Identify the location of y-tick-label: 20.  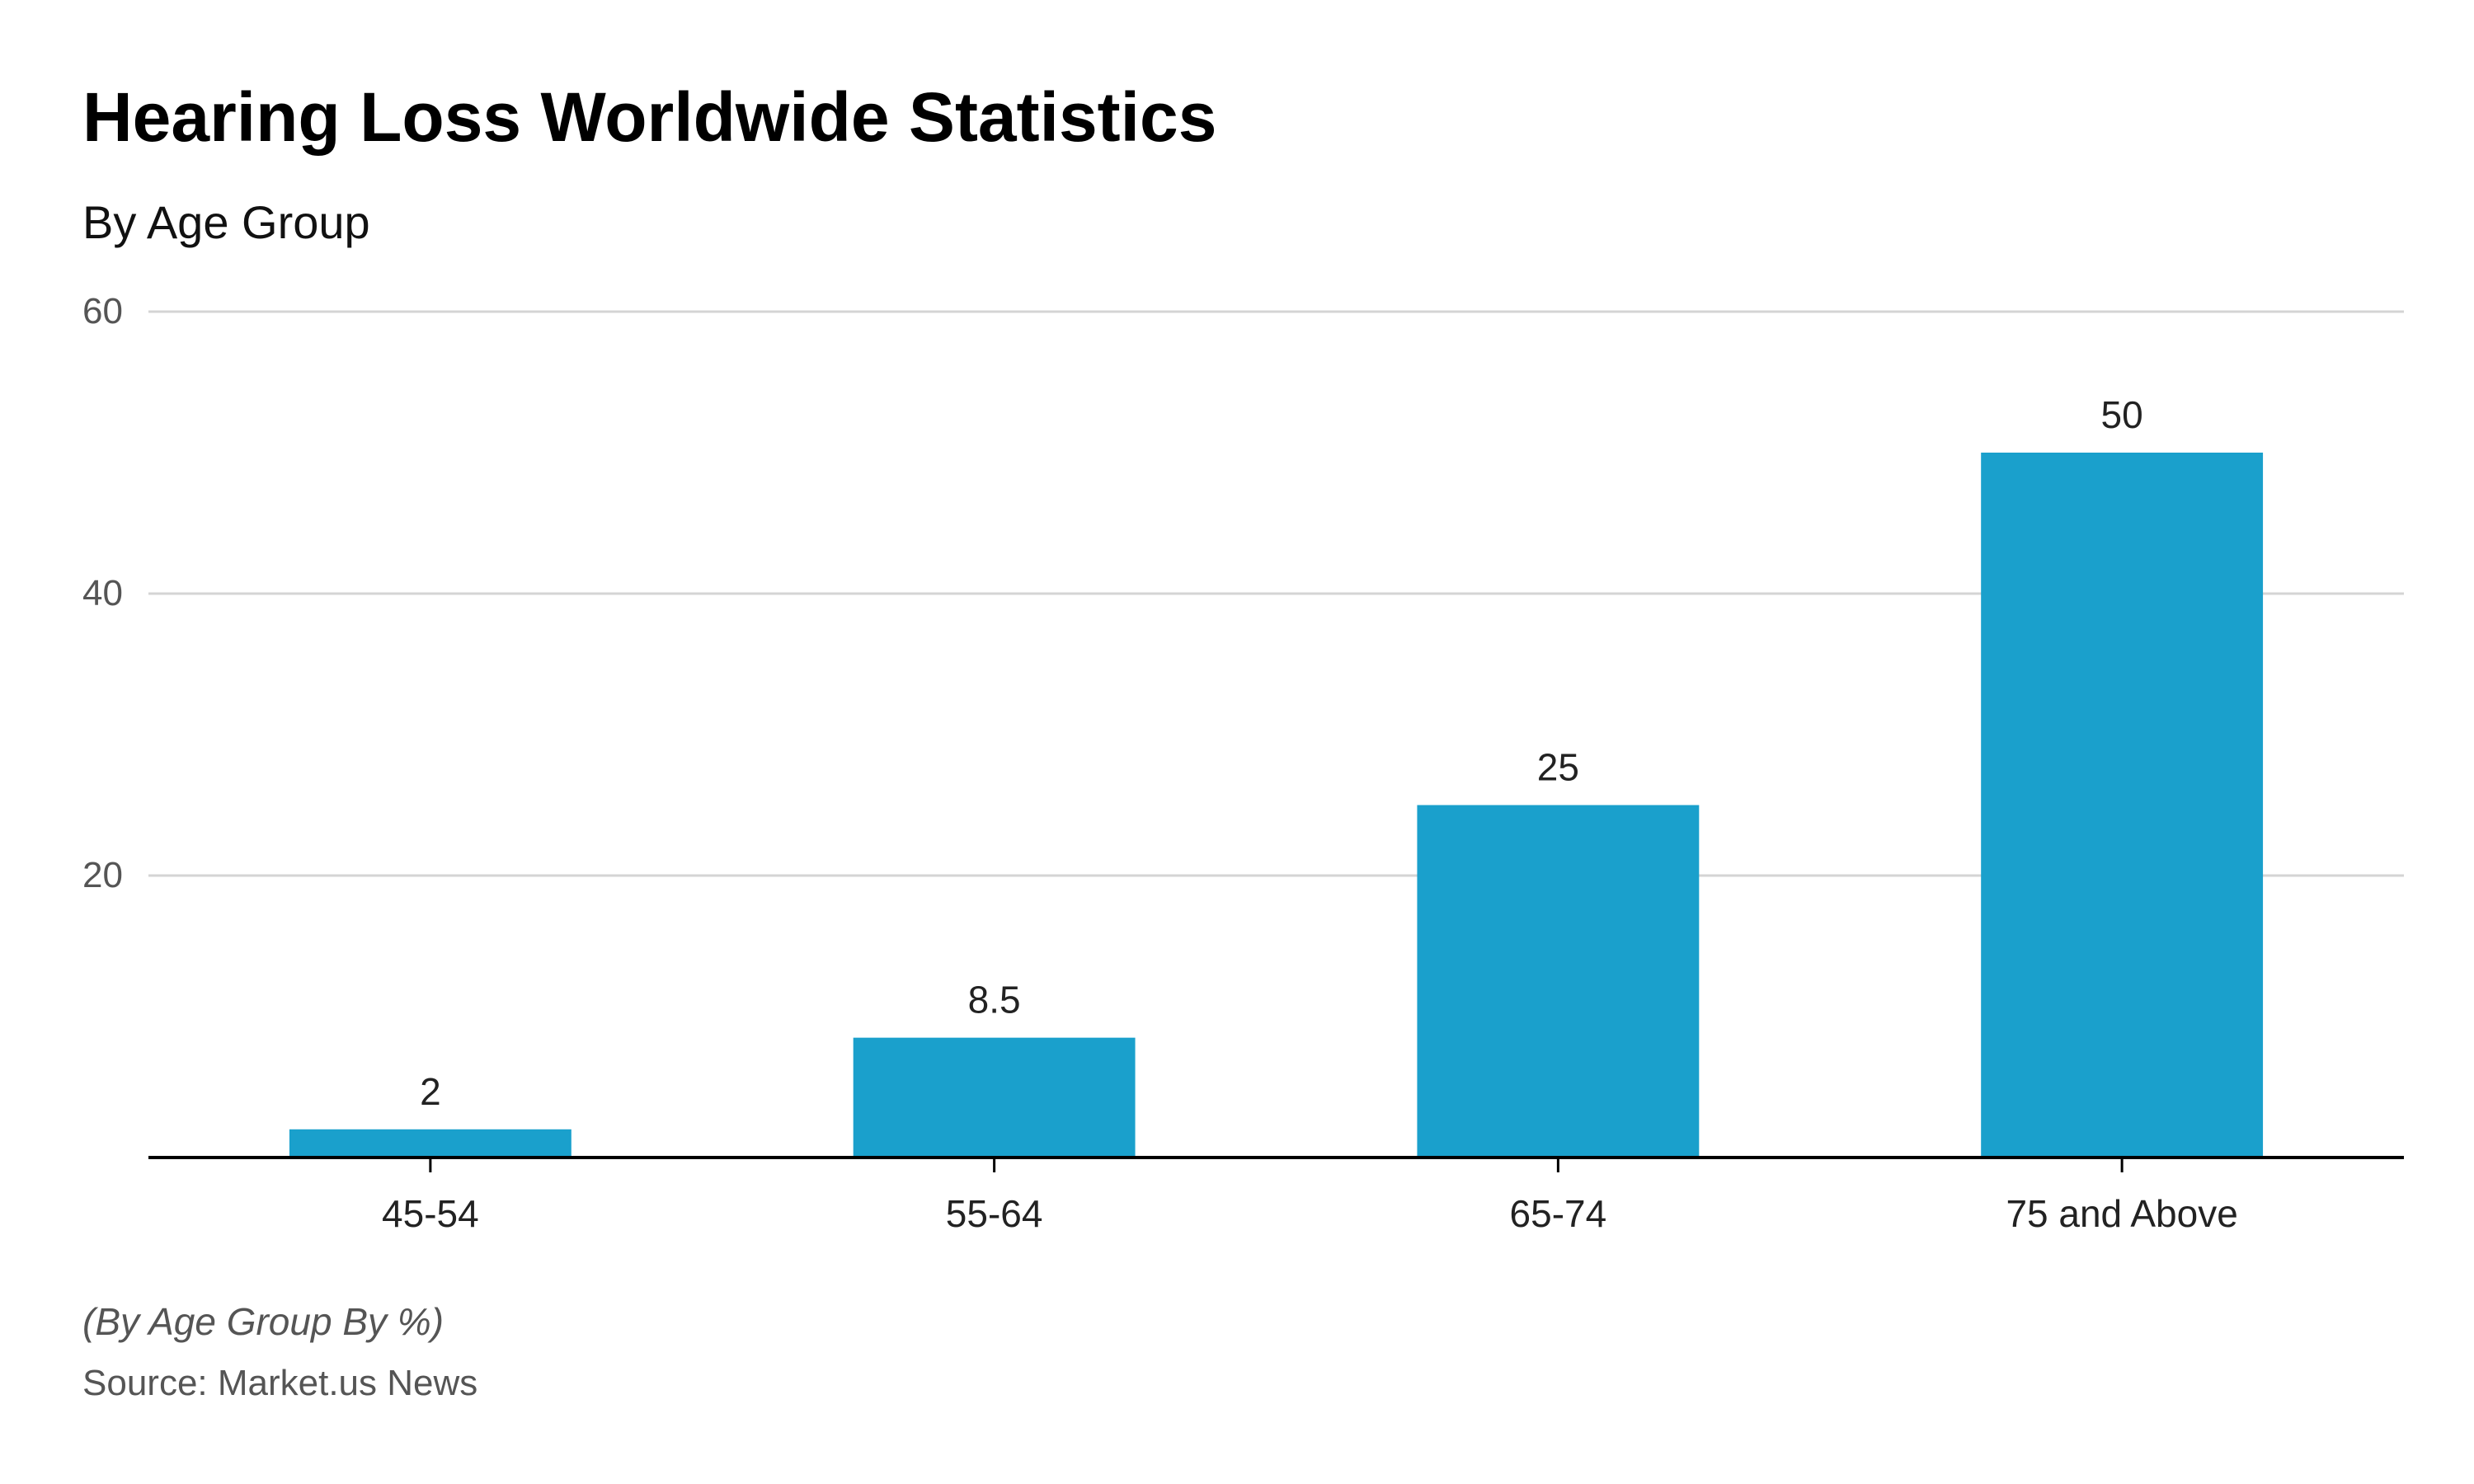
(102, 875).